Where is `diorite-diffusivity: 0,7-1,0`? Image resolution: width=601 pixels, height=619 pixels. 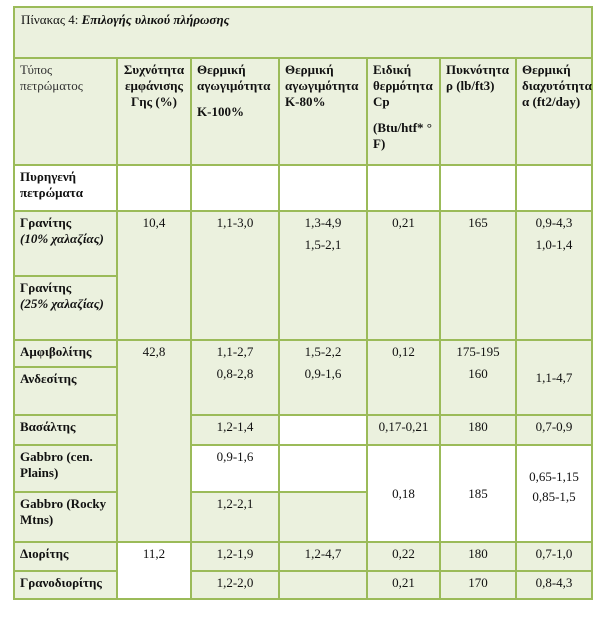
diorite-diffusivity: 0,7-1,0 is located at coordinates (554, 556).